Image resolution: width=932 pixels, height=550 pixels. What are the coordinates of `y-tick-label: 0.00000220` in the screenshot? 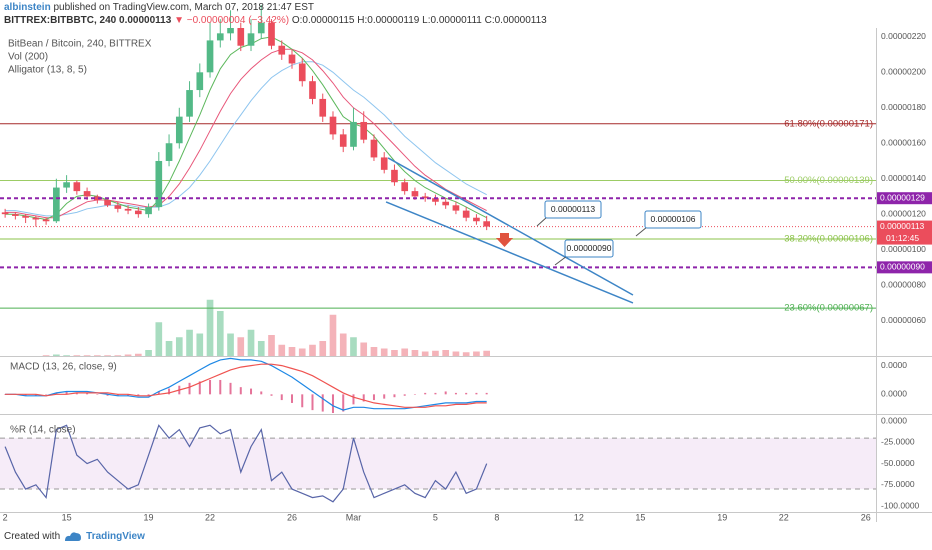 It's located at (903, 36).